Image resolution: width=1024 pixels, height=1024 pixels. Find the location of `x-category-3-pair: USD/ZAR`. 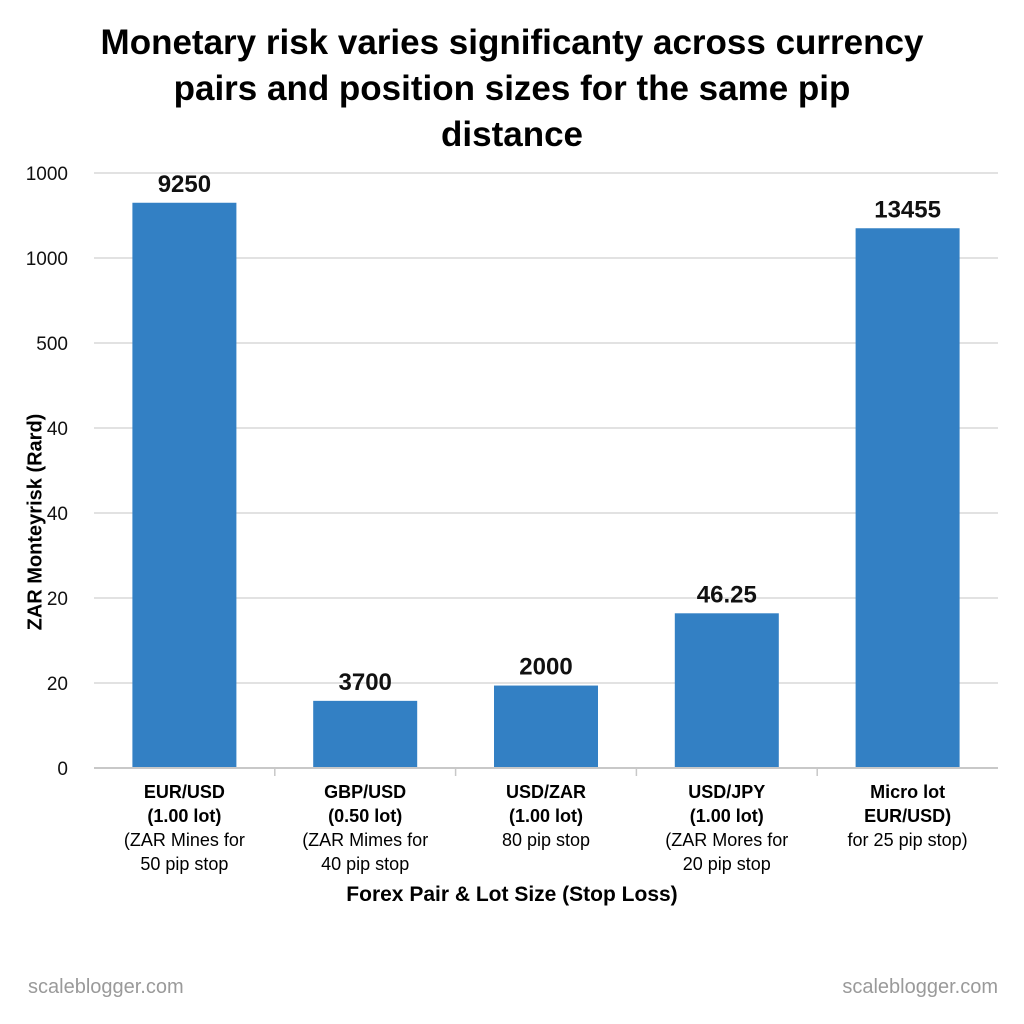

x-category-3-pair: USD/ZAR is located at coordinates (546, 792).